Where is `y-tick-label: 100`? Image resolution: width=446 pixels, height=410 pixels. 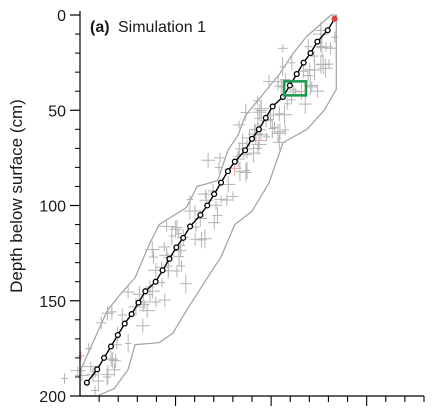
y-tick-label: 100 is located at coordinates (52, 207).